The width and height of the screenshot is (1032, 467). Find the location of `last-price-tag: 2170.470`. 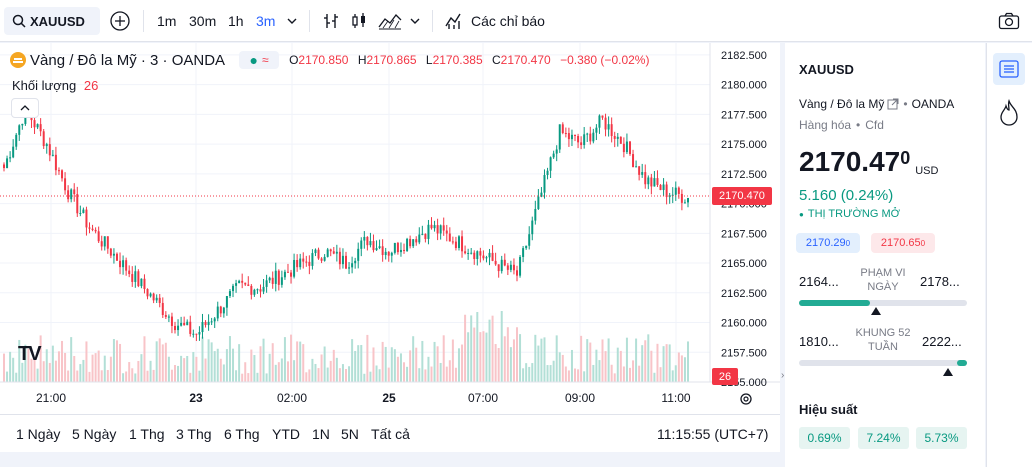

last-price-tag: 2170.470 is located at coordinates (742, 196).